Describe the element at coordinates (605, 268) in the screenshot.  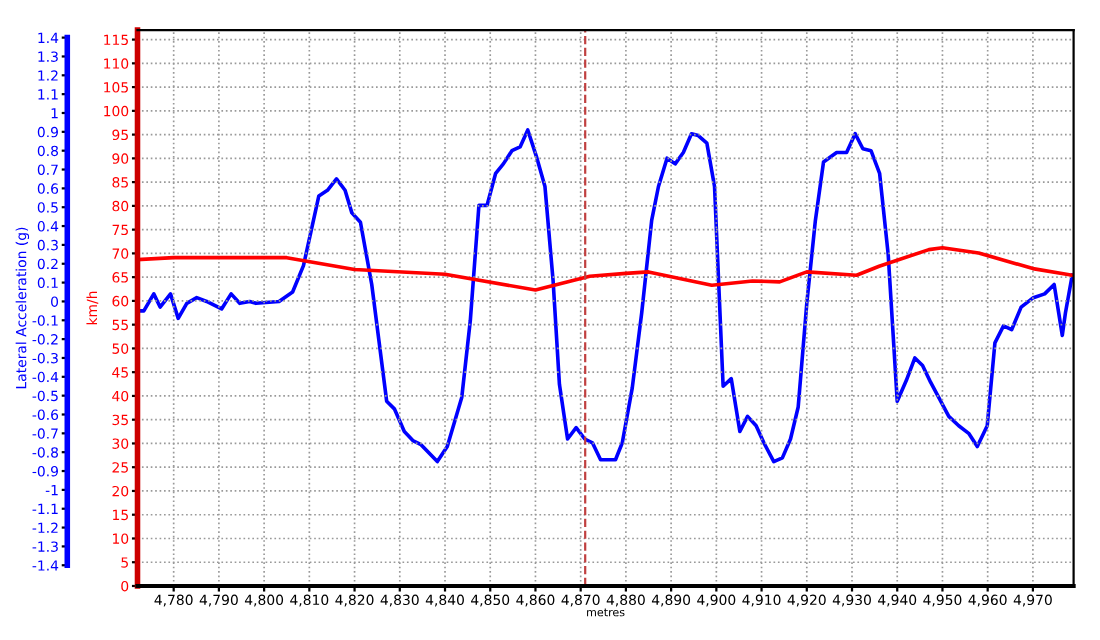
I see `line-series` at that location.